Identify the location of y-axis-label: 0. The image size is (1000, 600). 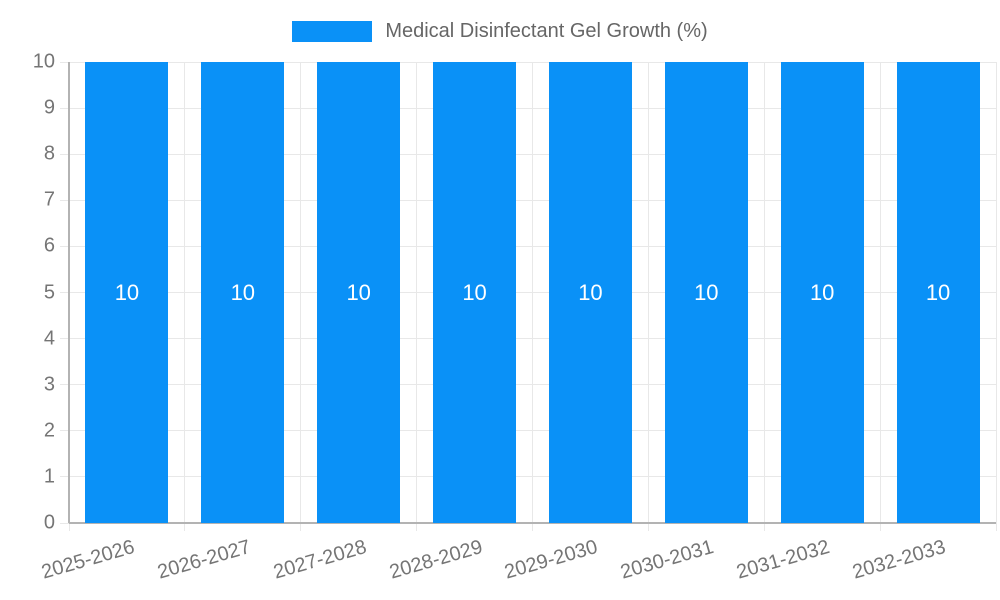
(49, 522).